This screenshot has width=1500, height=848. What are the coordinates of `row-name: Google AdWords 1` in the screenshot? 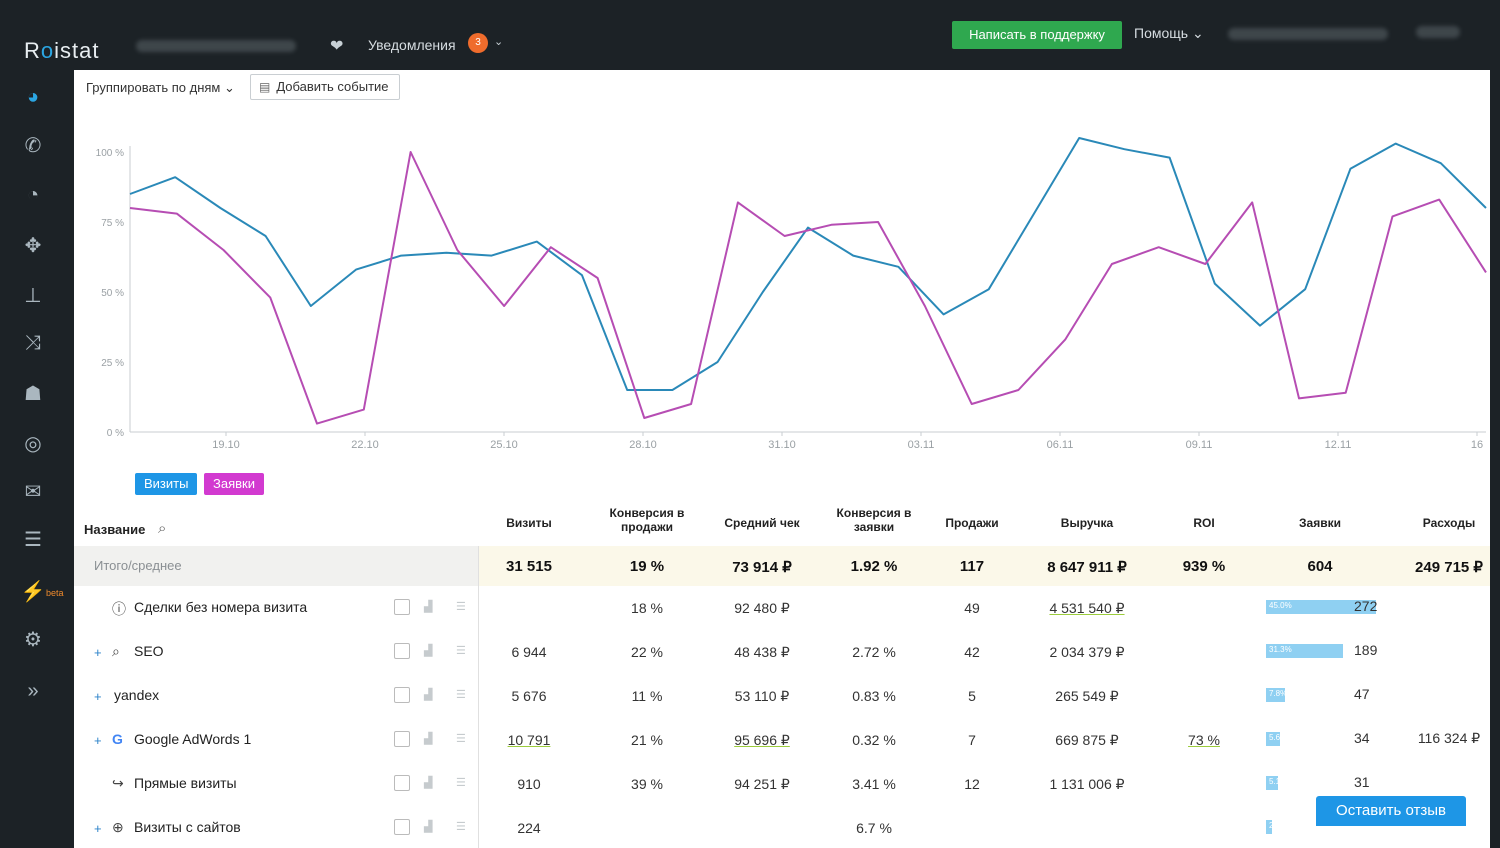 It's located at (193, 739).